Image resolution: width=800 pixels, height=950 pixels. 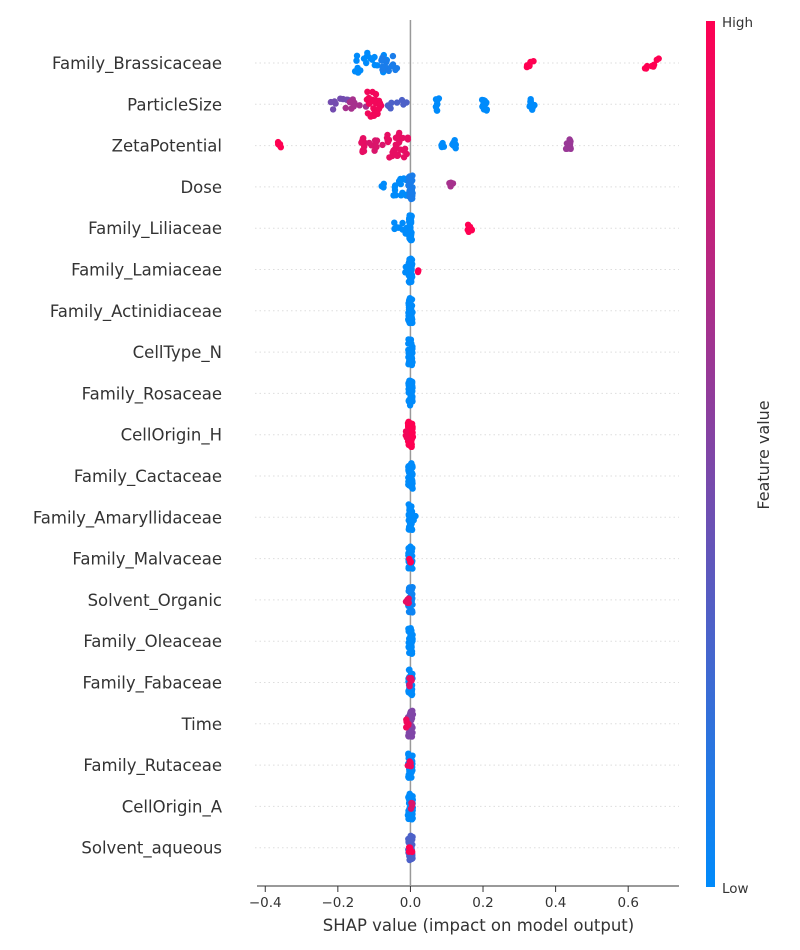 I want to click on feature-label: Family_Actinidiaceae, so click(x=136, y=312).